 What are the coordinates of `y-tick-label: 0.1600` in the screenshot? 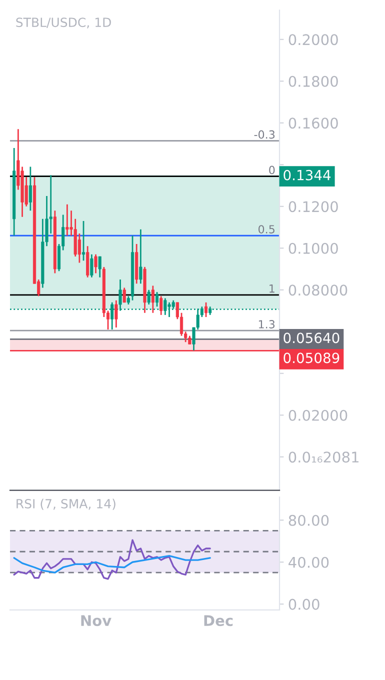 It's located at (313, 123).